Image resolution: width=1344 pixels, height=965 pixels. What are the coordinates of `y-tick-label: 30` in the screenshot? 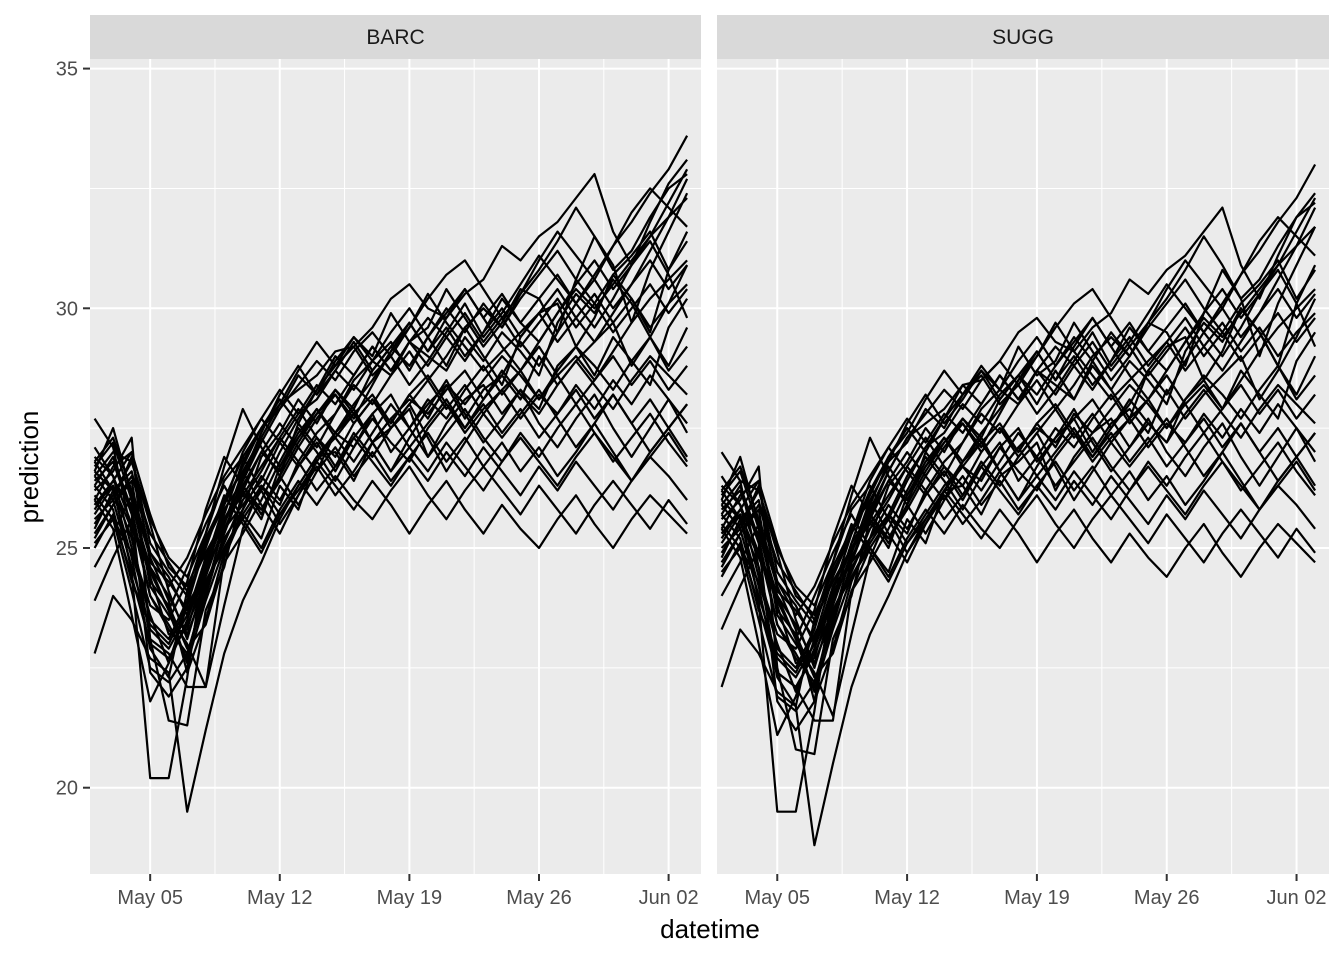 It's located at (67, 309).